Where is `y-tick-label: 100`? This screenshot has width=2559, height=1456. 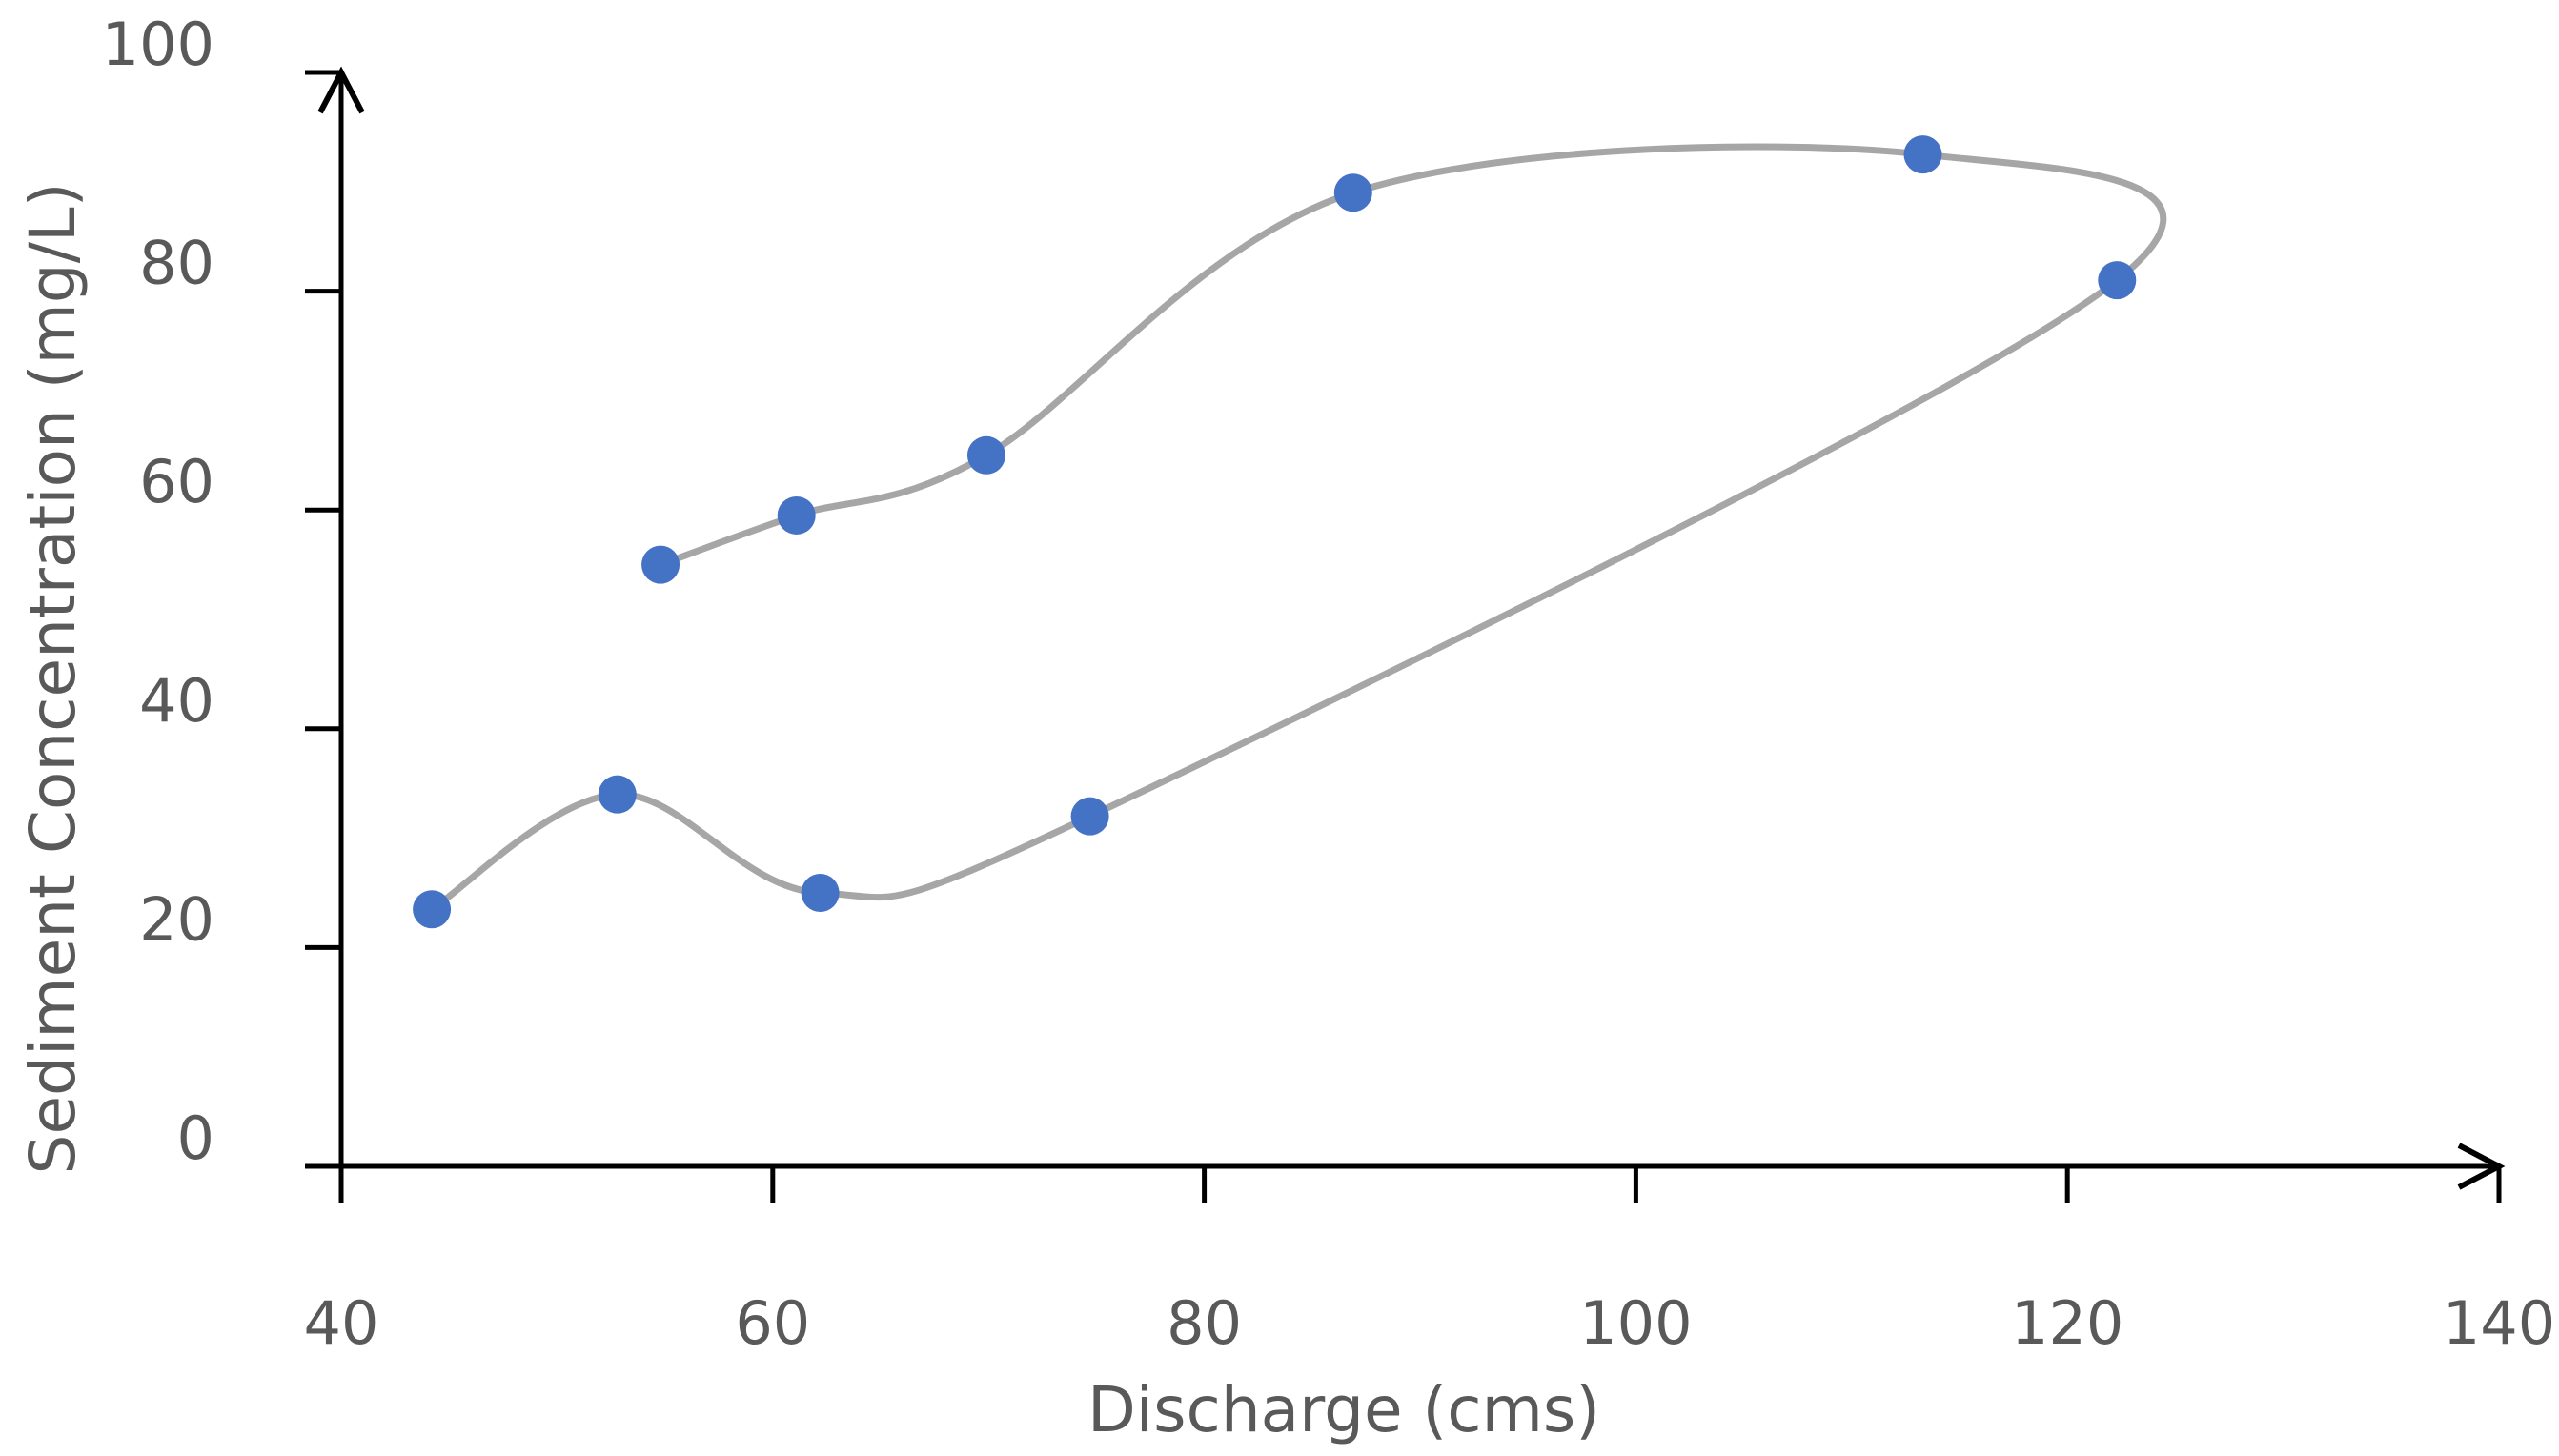
y-tick-label: 100 is located at coordinates (158, 44).